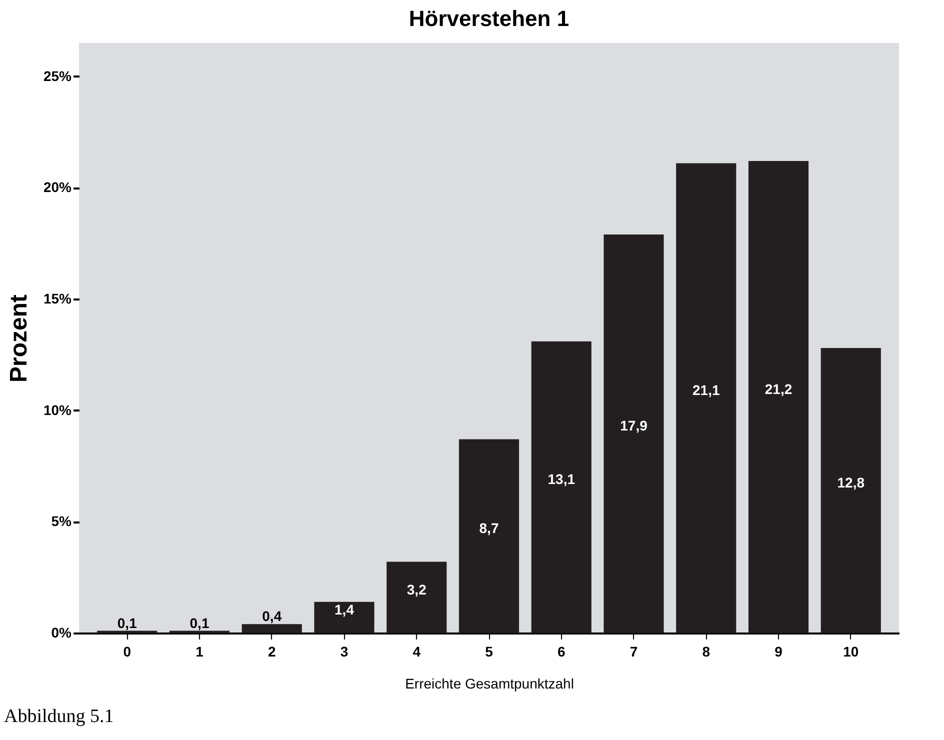  What do you see at coordinates (489, 18) in the screenshot?
I see `chart-title: Hörverstehen 1` at bounding box center [489, 18].